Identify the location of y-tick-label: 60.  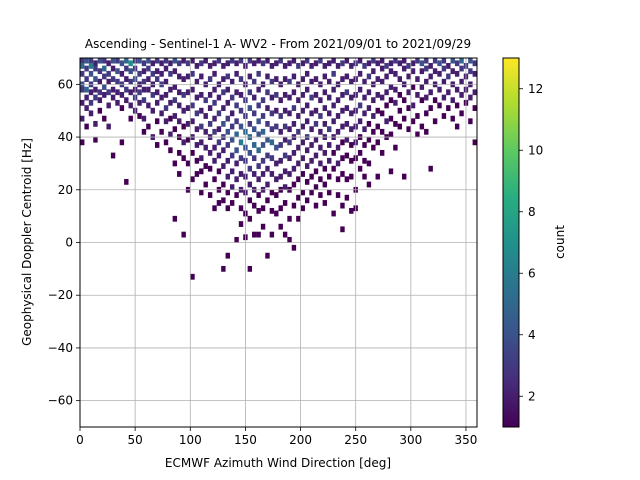
(65, 84).